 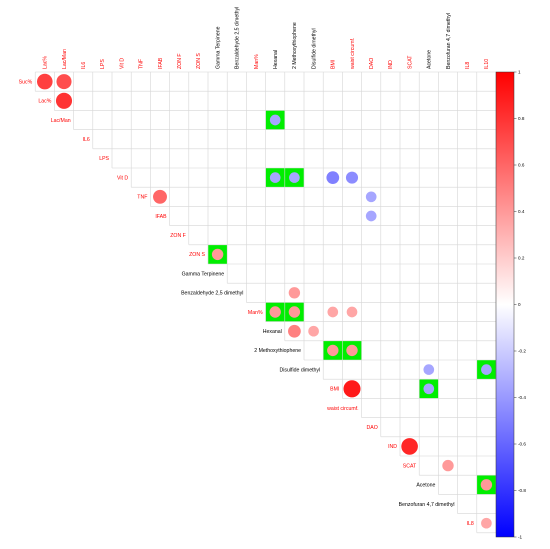 I want to click on corr-circle-2-methoxythiophene-bmi, so click(x=333, y=350).